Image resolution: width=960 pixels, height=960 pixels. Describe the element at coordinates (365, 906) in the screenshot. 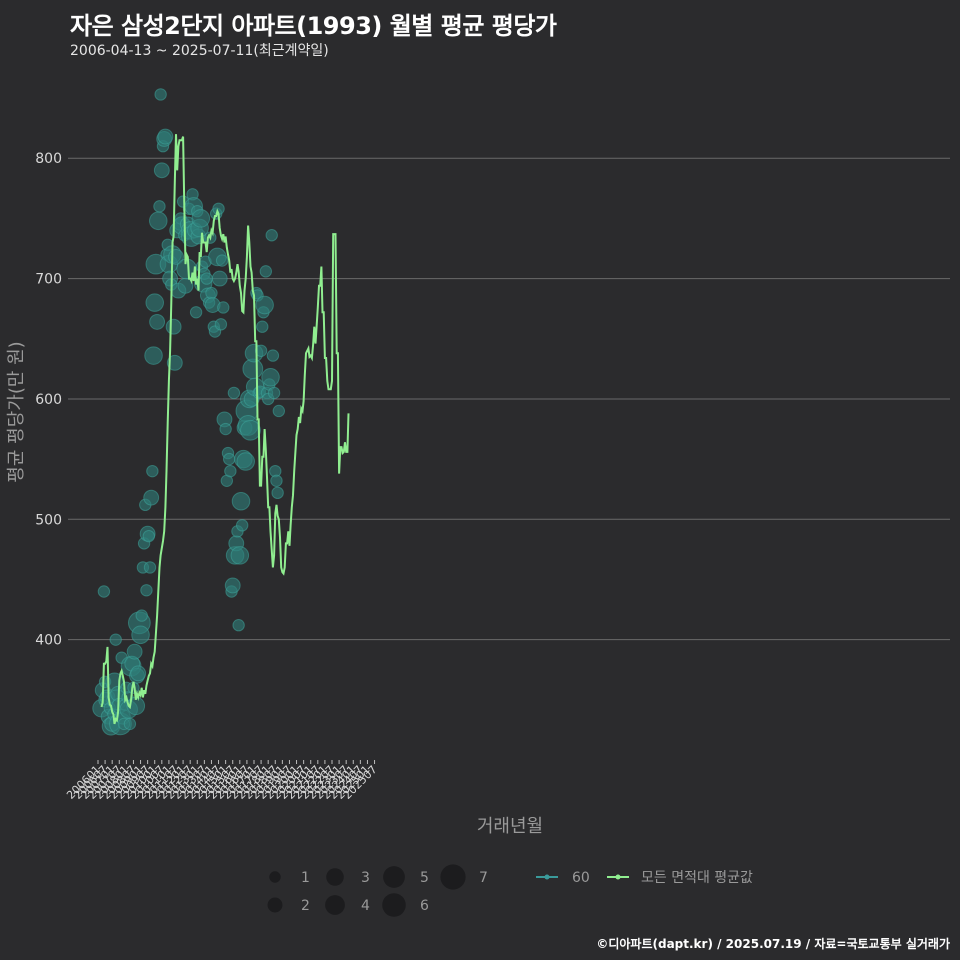

I see `size-legend-label: 4` at that location.